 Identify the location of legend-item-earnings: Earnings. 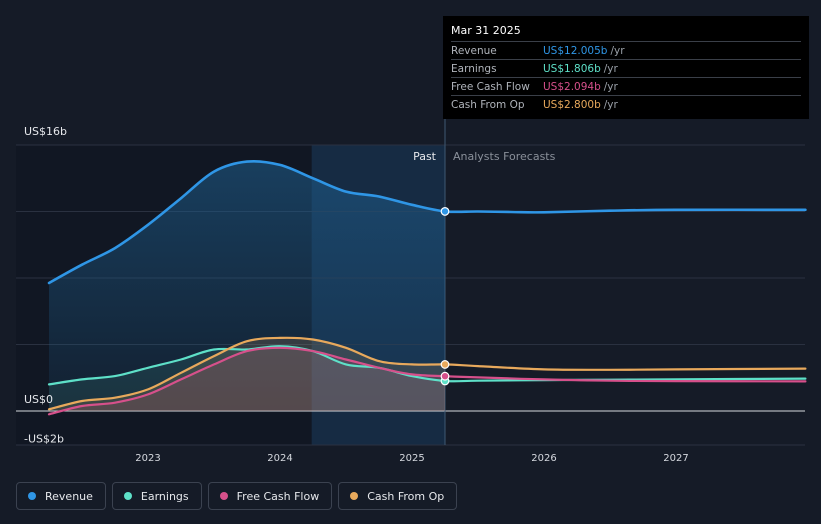
(156, 496).